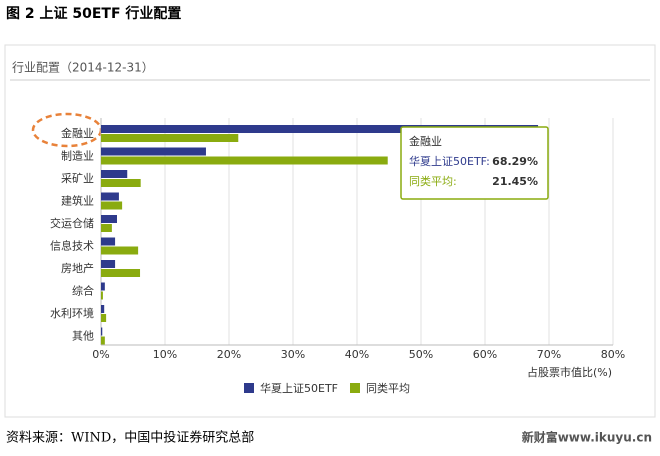  I want to click on panel-title: 行业配置（2014-12-31）, so click(83, 68).